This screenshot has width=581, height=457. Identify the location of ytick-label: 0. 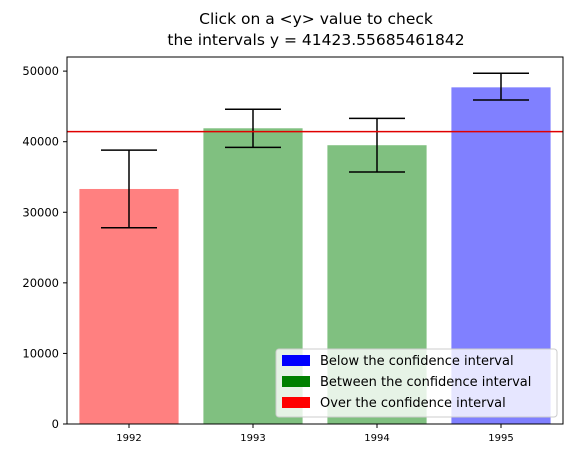
(55, 424).